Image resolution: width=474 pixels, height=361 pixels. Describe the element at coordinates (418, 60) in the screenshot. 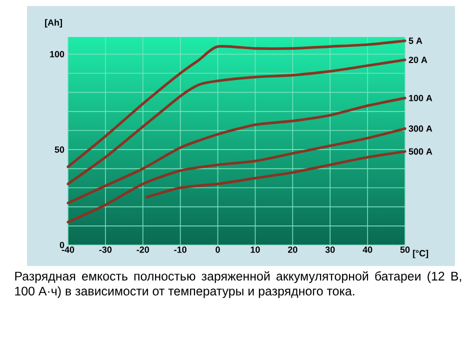

I see `series-label: 20 A` at that location.